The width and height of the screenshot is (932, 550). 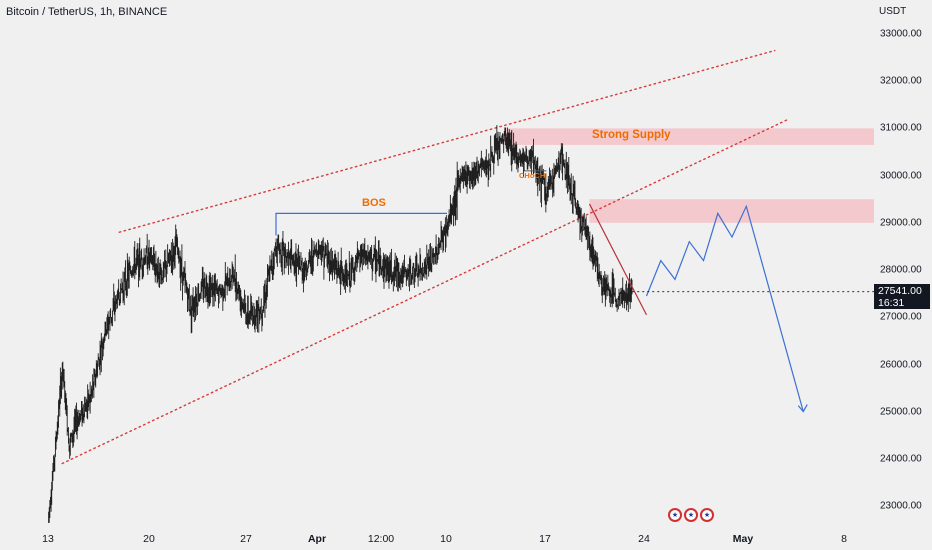 I want to click on y-tick-label: 29000.00, so click(x=901, y=223).